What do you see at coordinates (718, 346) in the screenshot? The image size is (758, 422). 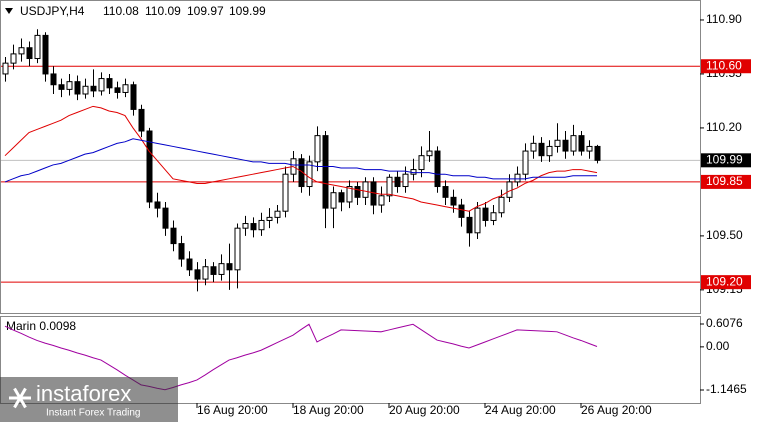 I see `indicator-tick-label: 0.00` at bounding box center [718, 346].